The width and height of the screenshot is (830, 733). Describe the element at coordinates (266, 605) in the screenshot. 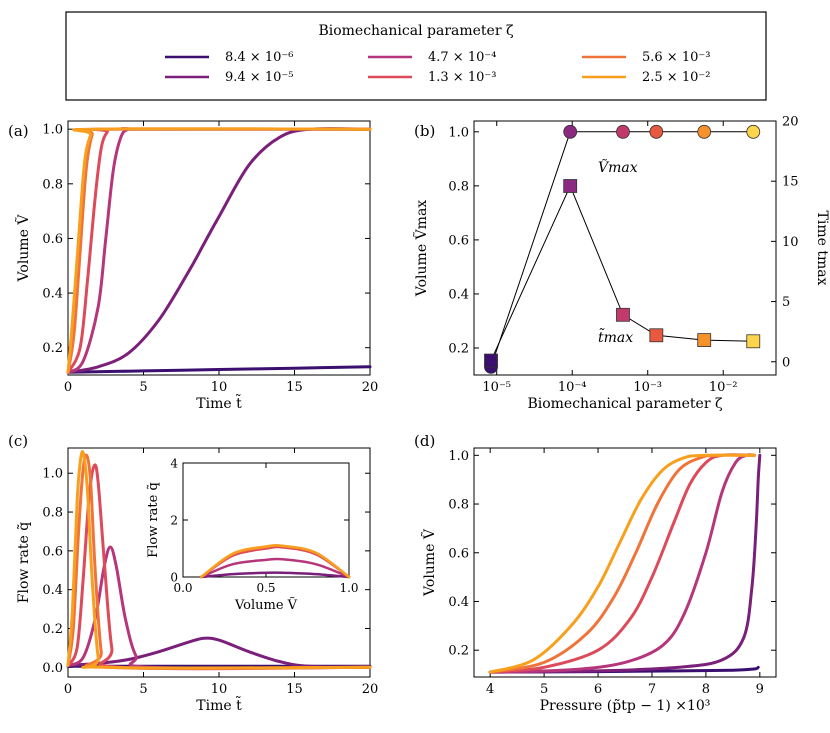

I see `x-axis-label: Volume Ṽ` at that location.